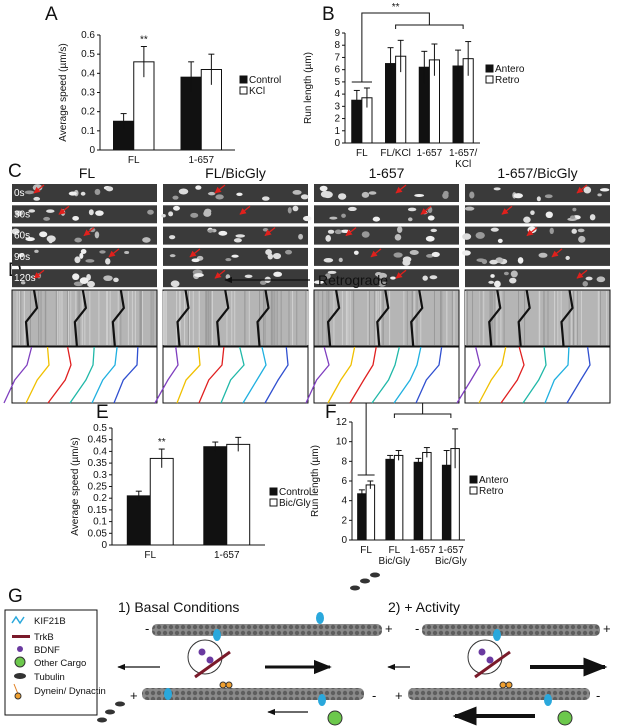 The height and width of the screenshot is (726, 622). Describe the element at coordinates (598, 695) in the screenshot. I see `polarity: -` at that location.